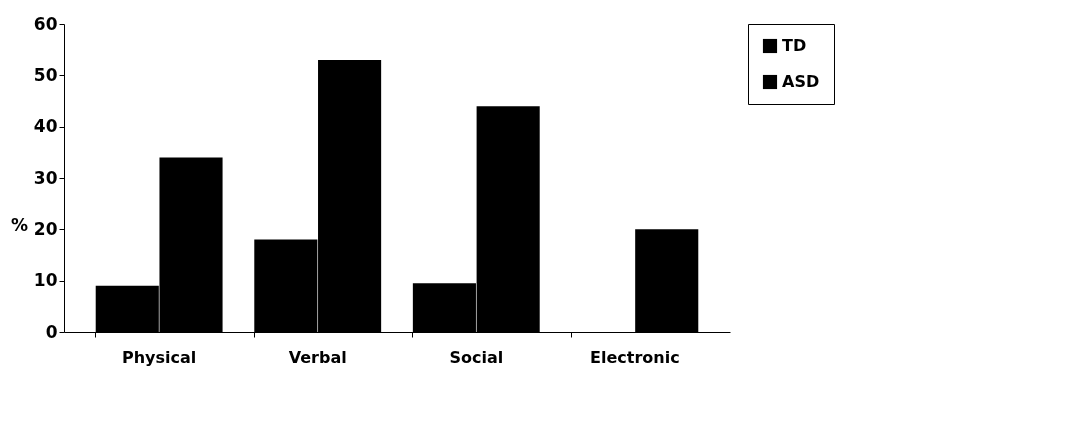  Describe the element at coordinates (317, 357) in the screenshot. I see `x-tick-label: Verbal` at that location.